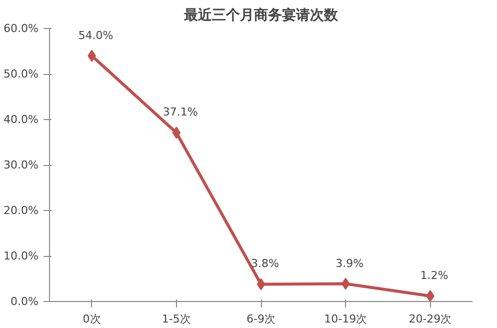  Describe the element at coordinates (261, 15) in the screenshot. I see `chart-title: 最近三个月商务宴请次数` at that location.